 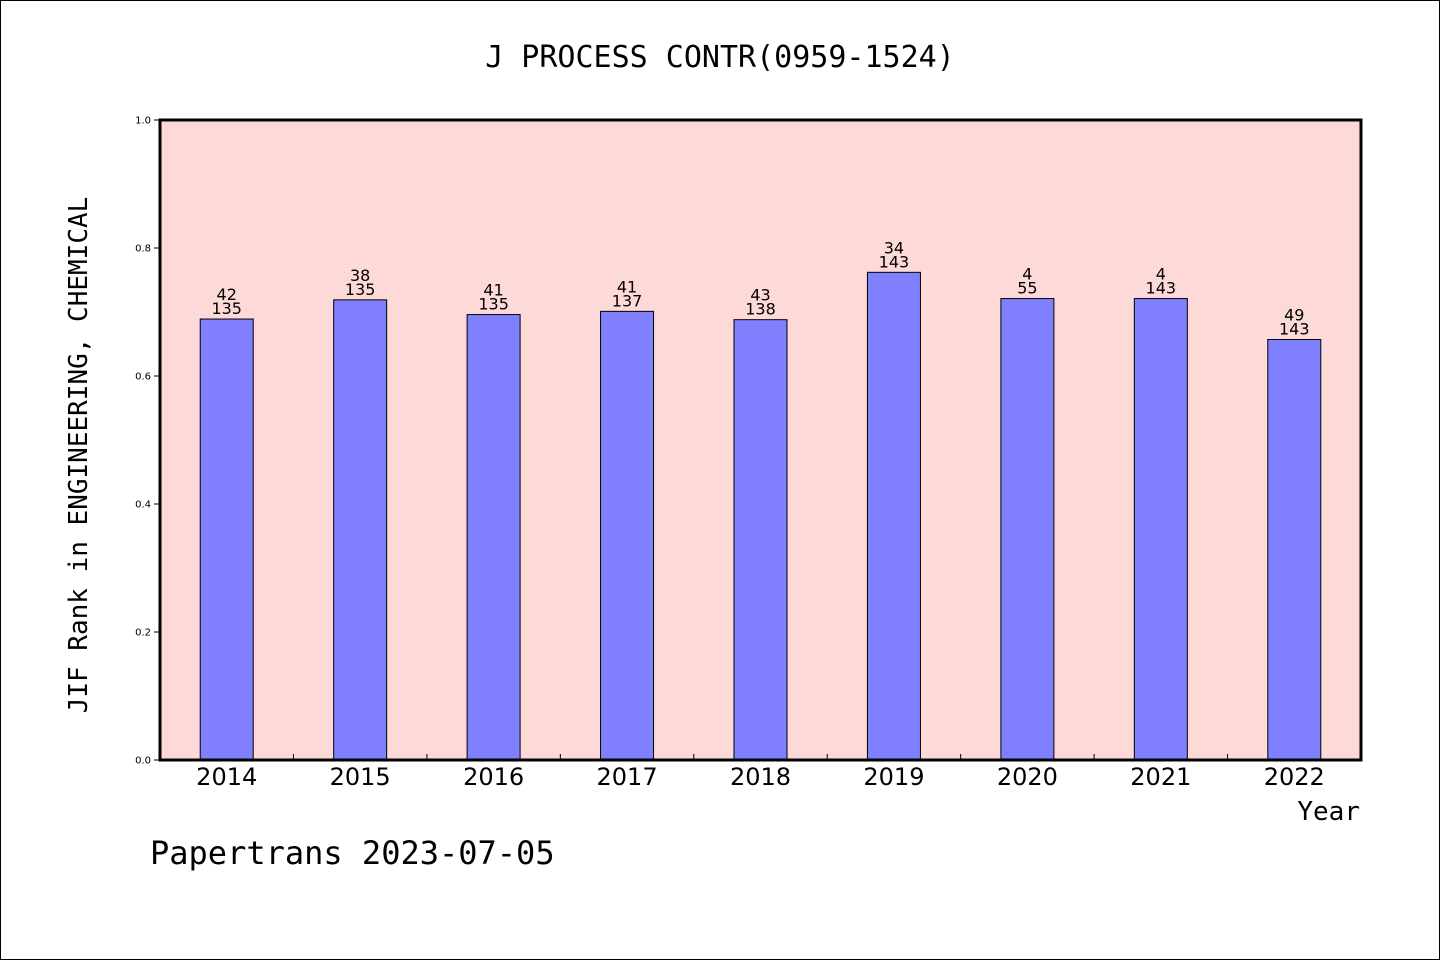 I want to click on bar-label-rank: 42, so click(x=227, y=294).